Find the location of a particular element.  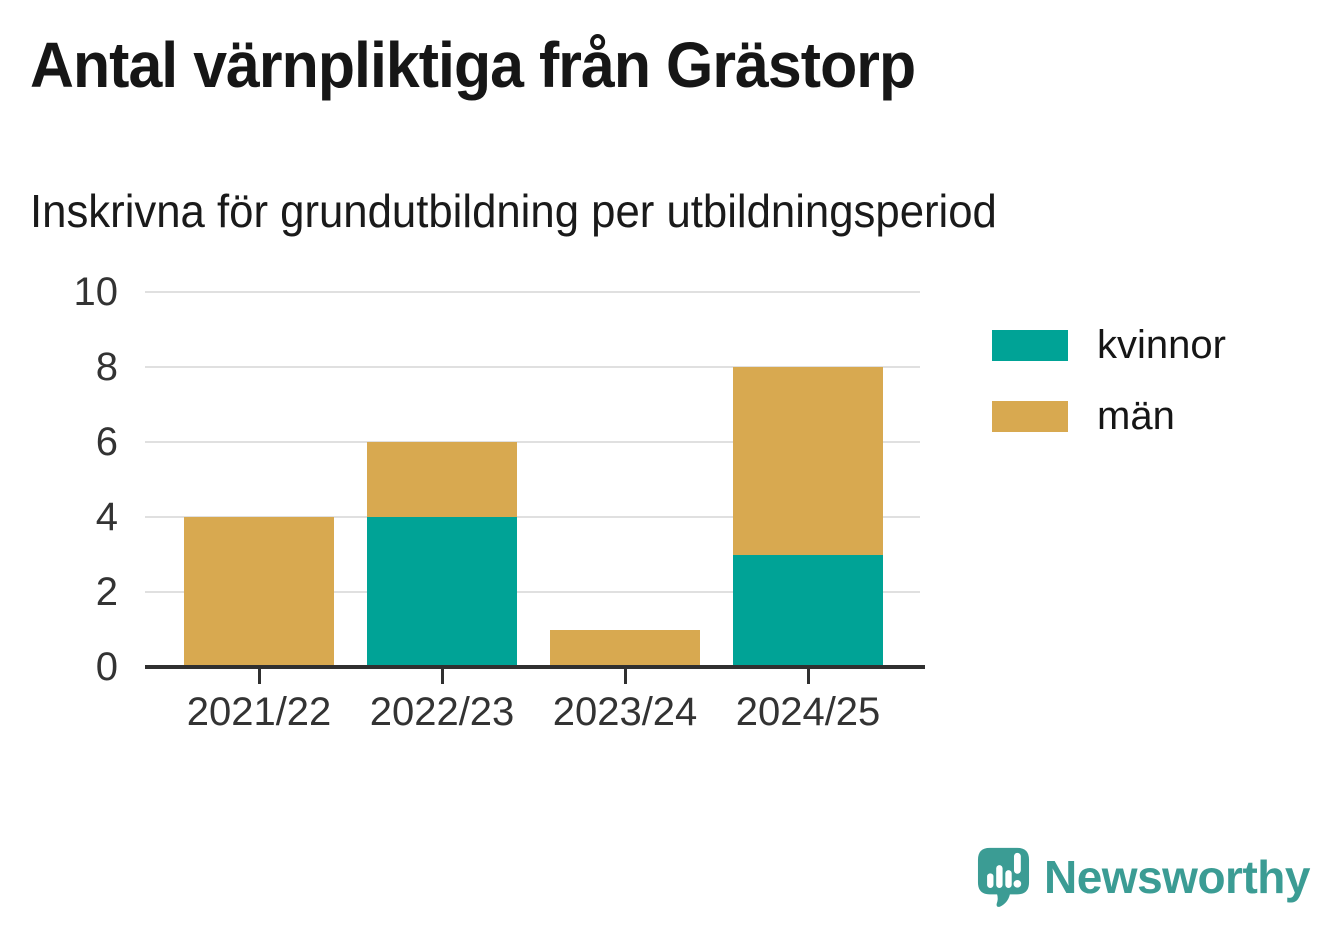

x-axis-tick-label: 2023/24 is located at coordinates (625, 712).